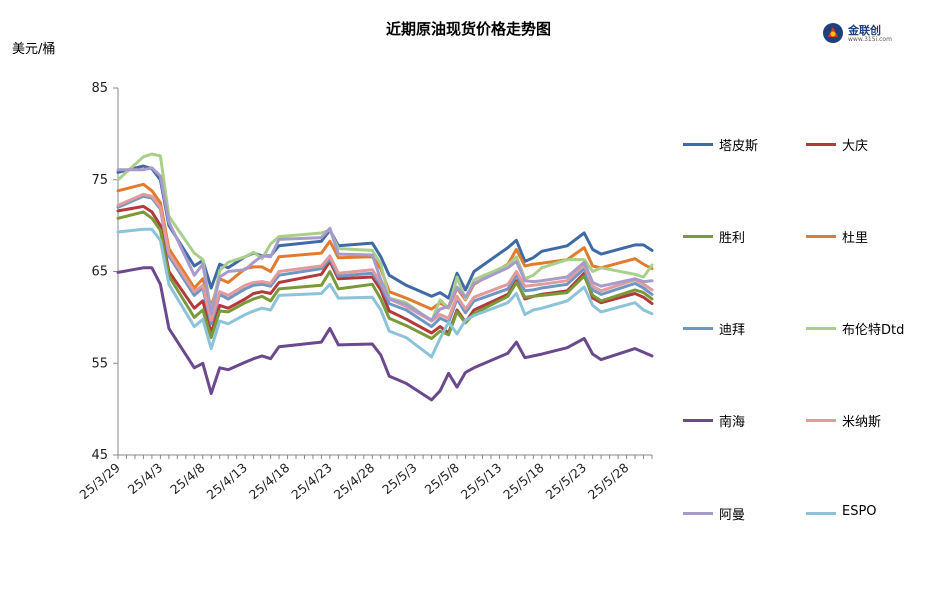 This screenshot has height=601, width=937. Describe the element at coordinates (739, 146) in the screenshot. I see `legend-label: 塔皮斯` at that location.